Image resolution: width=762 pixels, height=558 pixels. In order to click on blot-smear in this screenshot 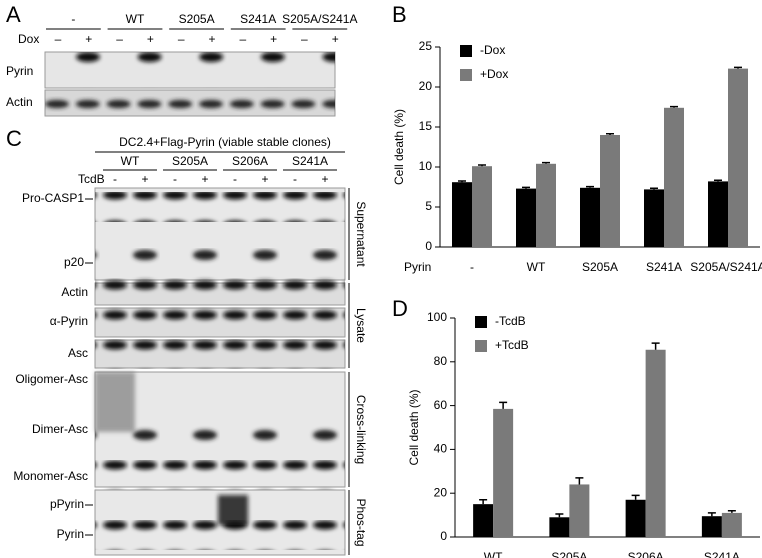, I will do `click(115, 402)`.